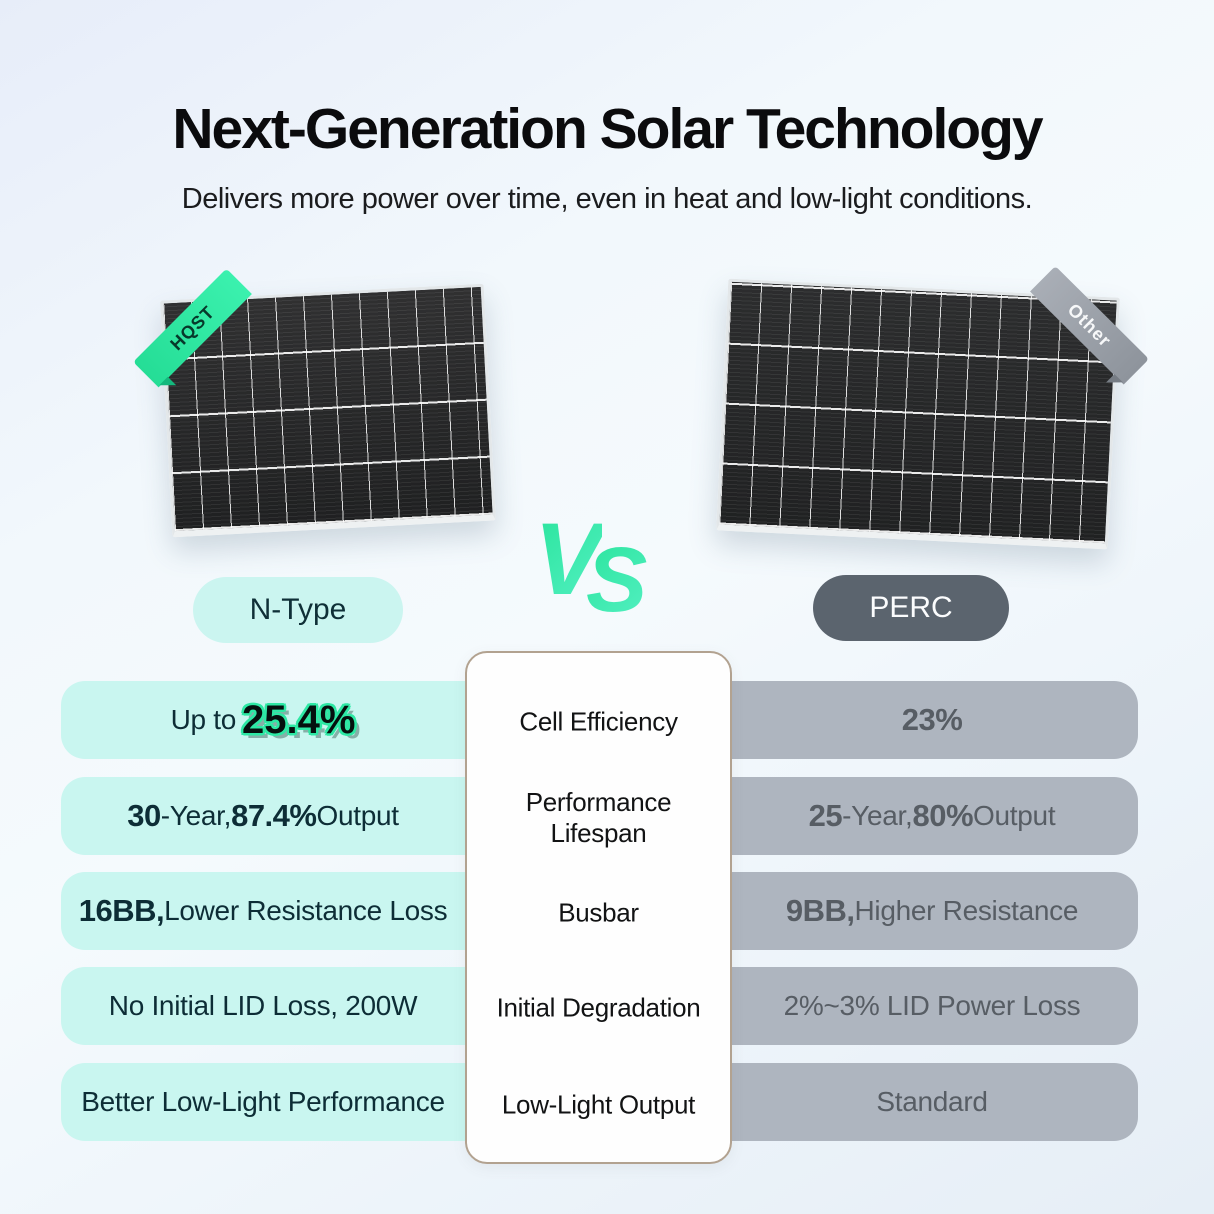  What do you see at coordinates (607, 129) in the screenshot?
I see `page-title: Next-Generation Solar Technology` at bounding box center [607, 129].